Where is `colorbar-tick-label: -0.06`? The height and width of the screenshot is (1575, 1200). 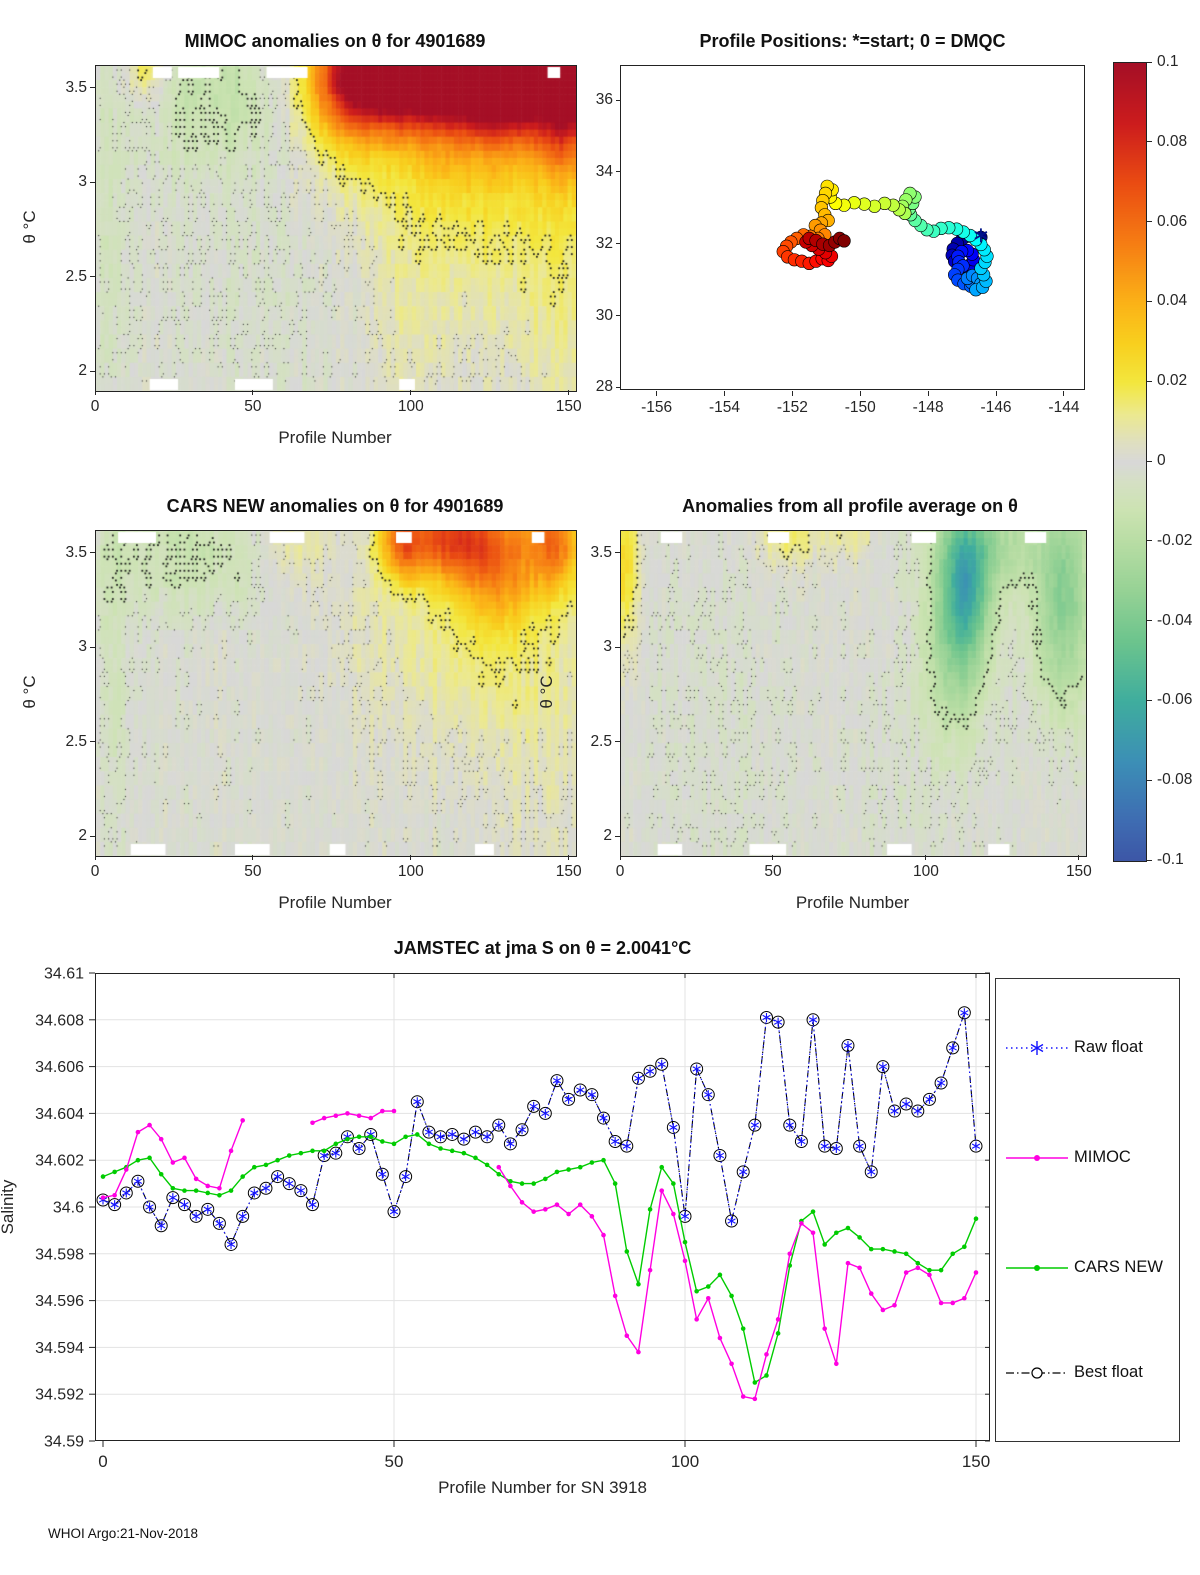
colorbar-tick-label: -0.06 is located at coordinates (1175, 700).